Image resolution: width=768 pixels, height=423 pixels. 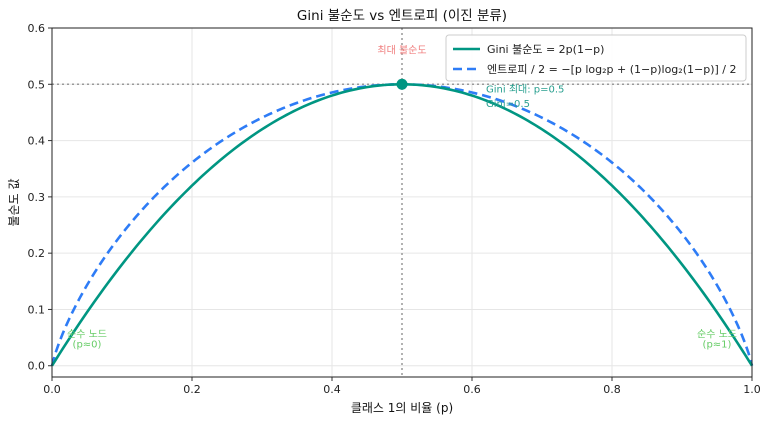 I want to click on x-tick-label: 0.2, so click(x=192, y=389).